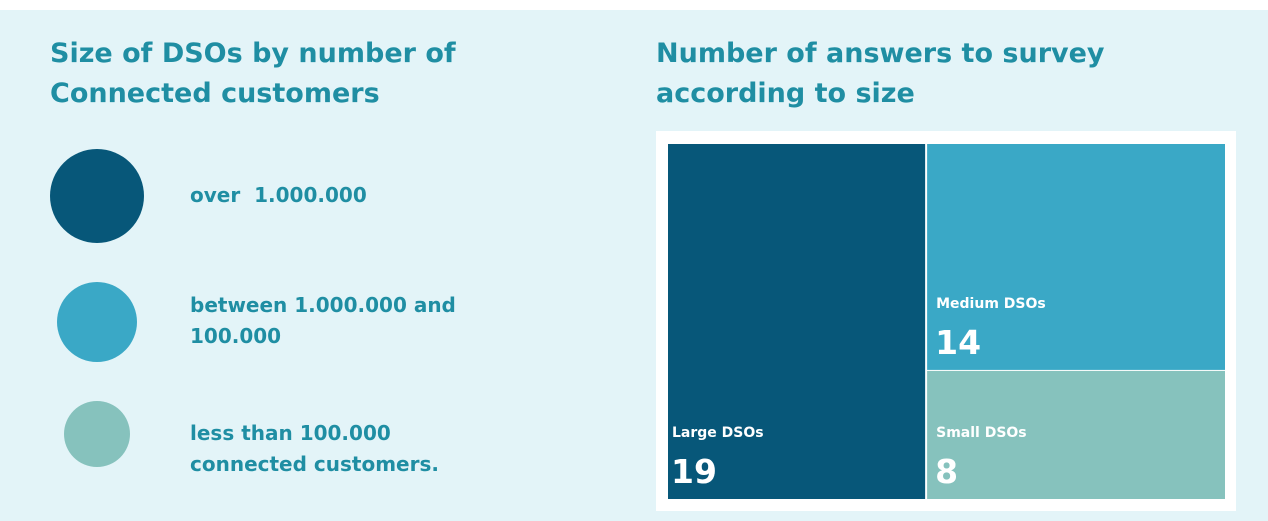 The width and height of the screenshot is (1268, 521). Describe the element at coordinates (314, 448) in the screenshot. I see `legend-label: less than 100.000 connected customers.` at that location.